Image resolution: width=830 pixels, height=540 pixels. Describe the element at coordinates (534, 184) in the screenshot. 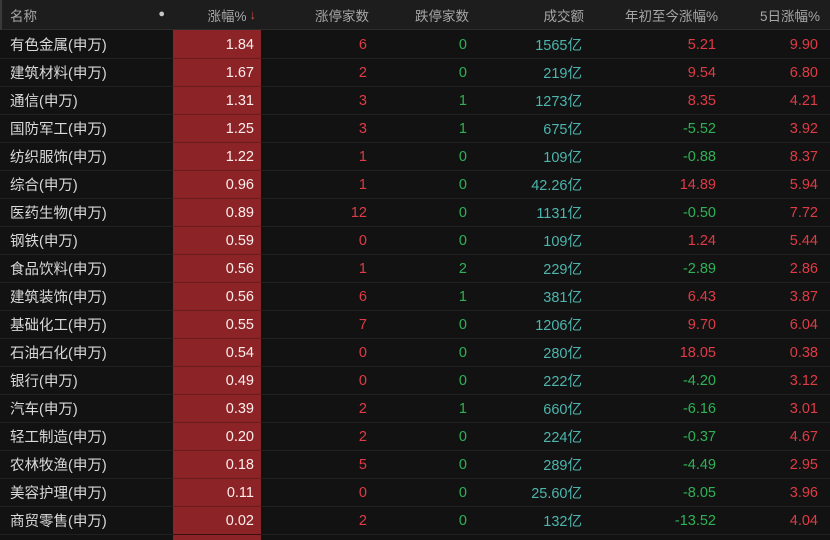

I see `turnover-value: 42.26亿` at that location.